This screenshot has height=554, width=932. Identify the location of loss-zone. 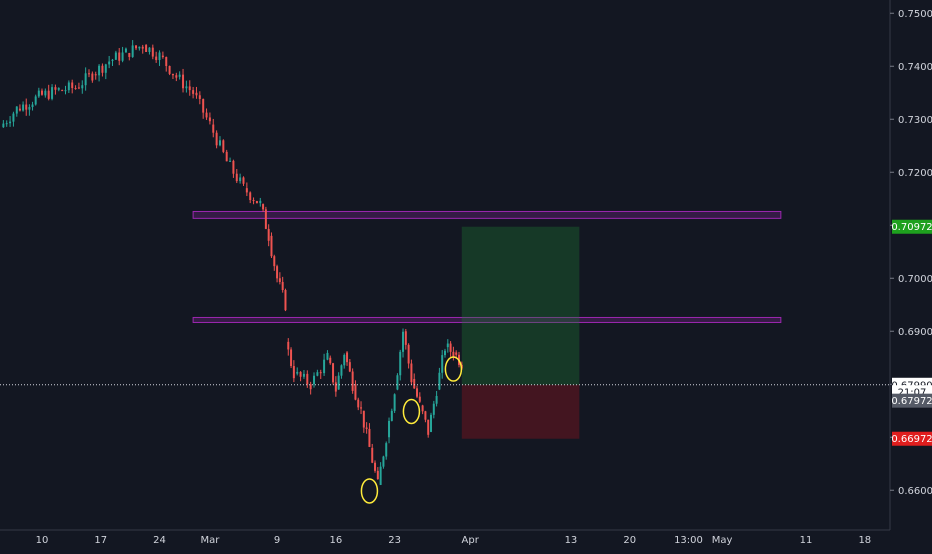
(520, 411).